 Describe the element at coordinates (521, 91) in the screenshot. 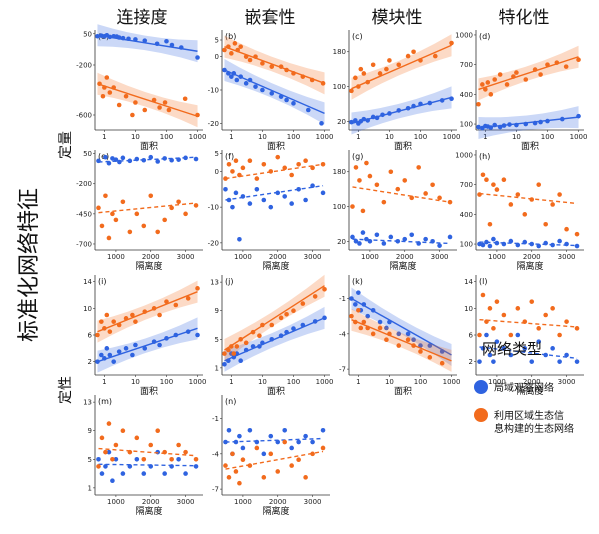

I see `panel-d: (d) 100 400 700 1000 1 10 100 1000 面积` at that location.